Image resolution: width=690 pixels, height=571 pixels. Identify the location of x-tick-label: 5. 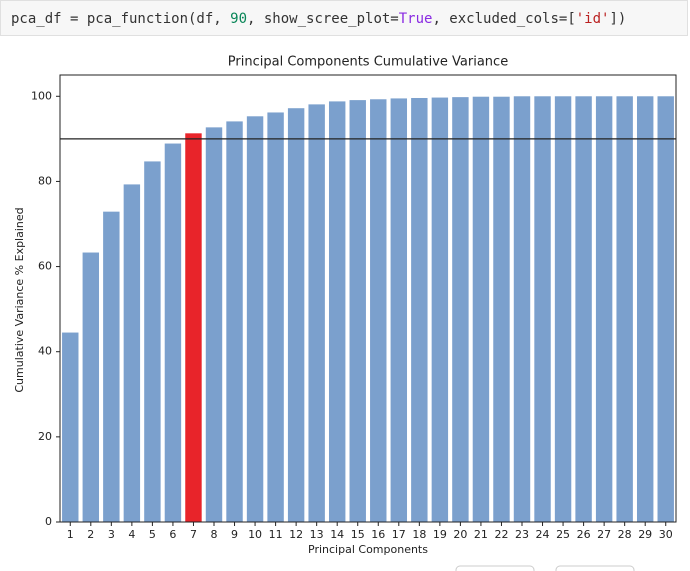
(152, 534).